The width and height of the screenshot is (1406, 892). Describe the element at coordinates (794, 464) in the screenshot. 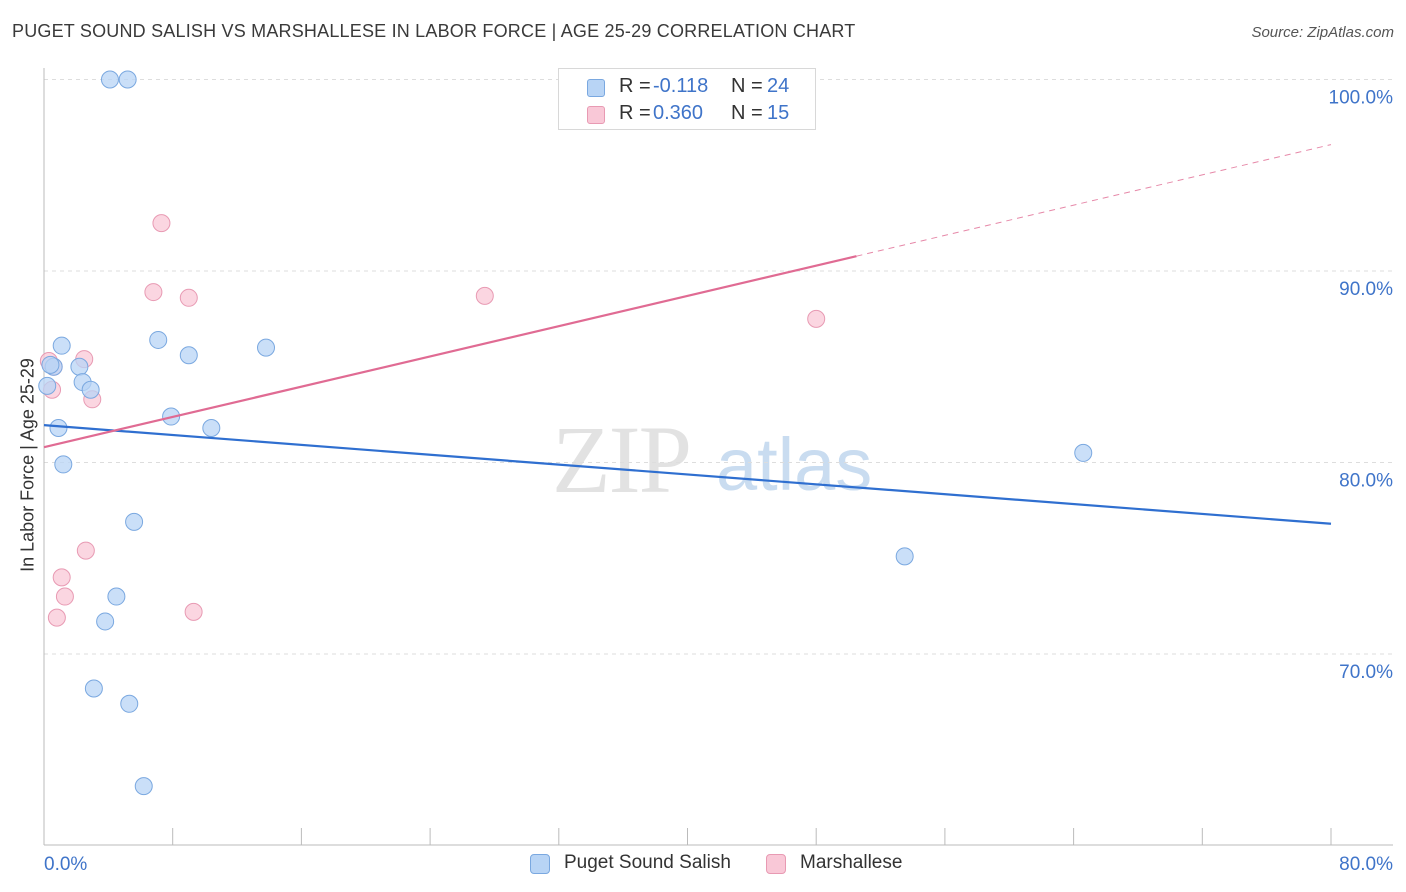

I see `watermark-atlas: atlas` at that location.